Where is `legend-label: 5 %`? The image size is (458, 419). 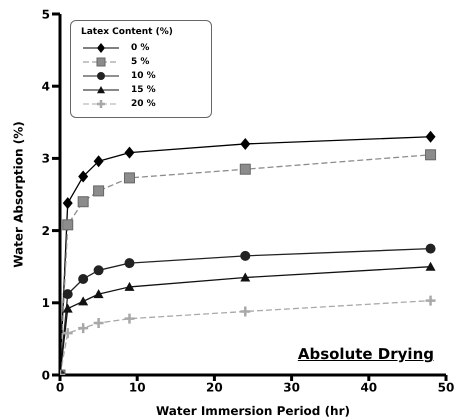
legend-label: 5 % is located at coordinates (140, 62).